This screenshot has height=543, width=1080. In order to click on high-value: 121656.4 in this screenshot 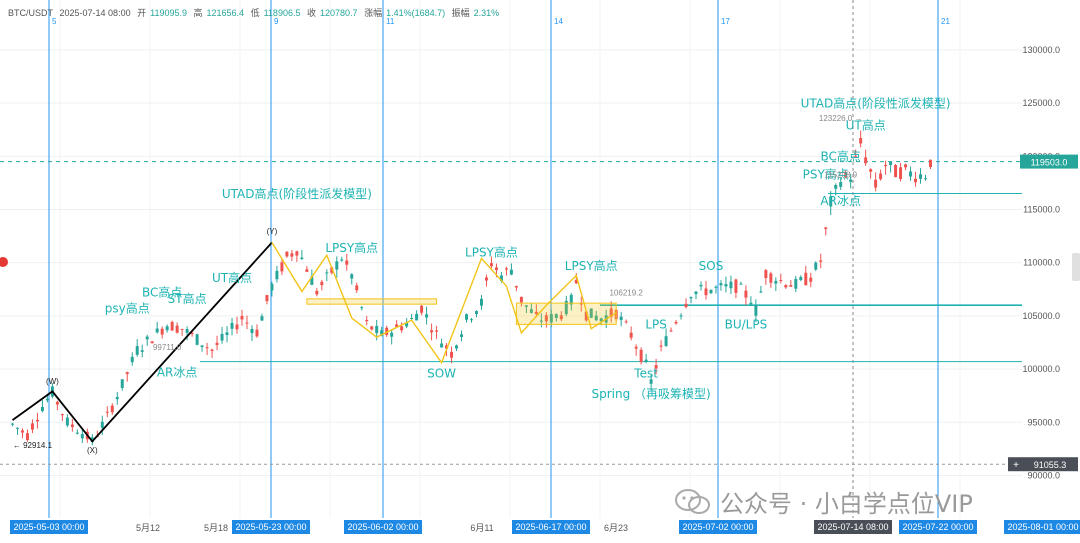, I will do `click(225, 13)`.